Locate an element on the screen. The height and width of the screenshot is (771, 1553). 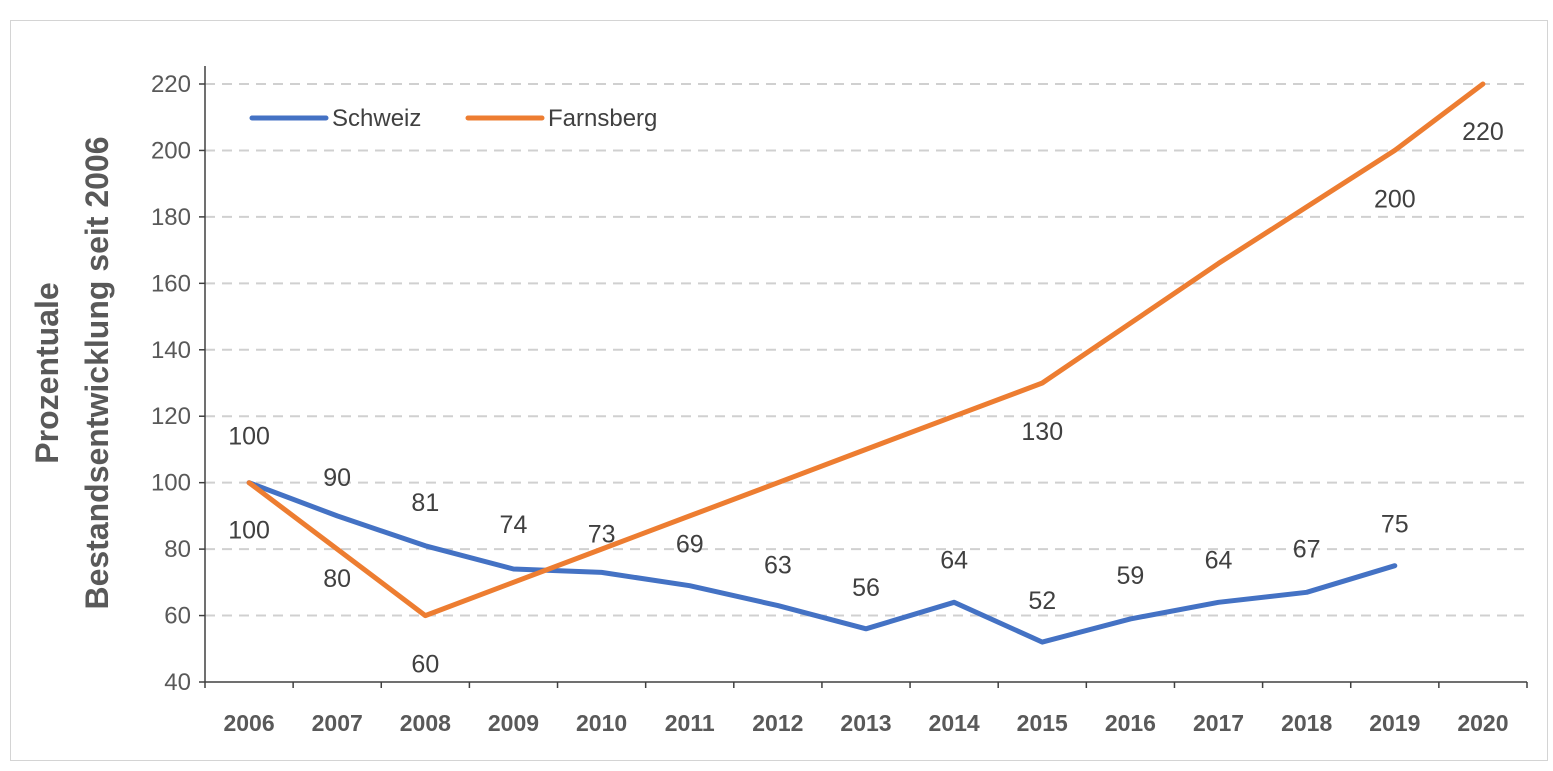
data-label-schweiz: 73 is located at coordinates (602, 534).